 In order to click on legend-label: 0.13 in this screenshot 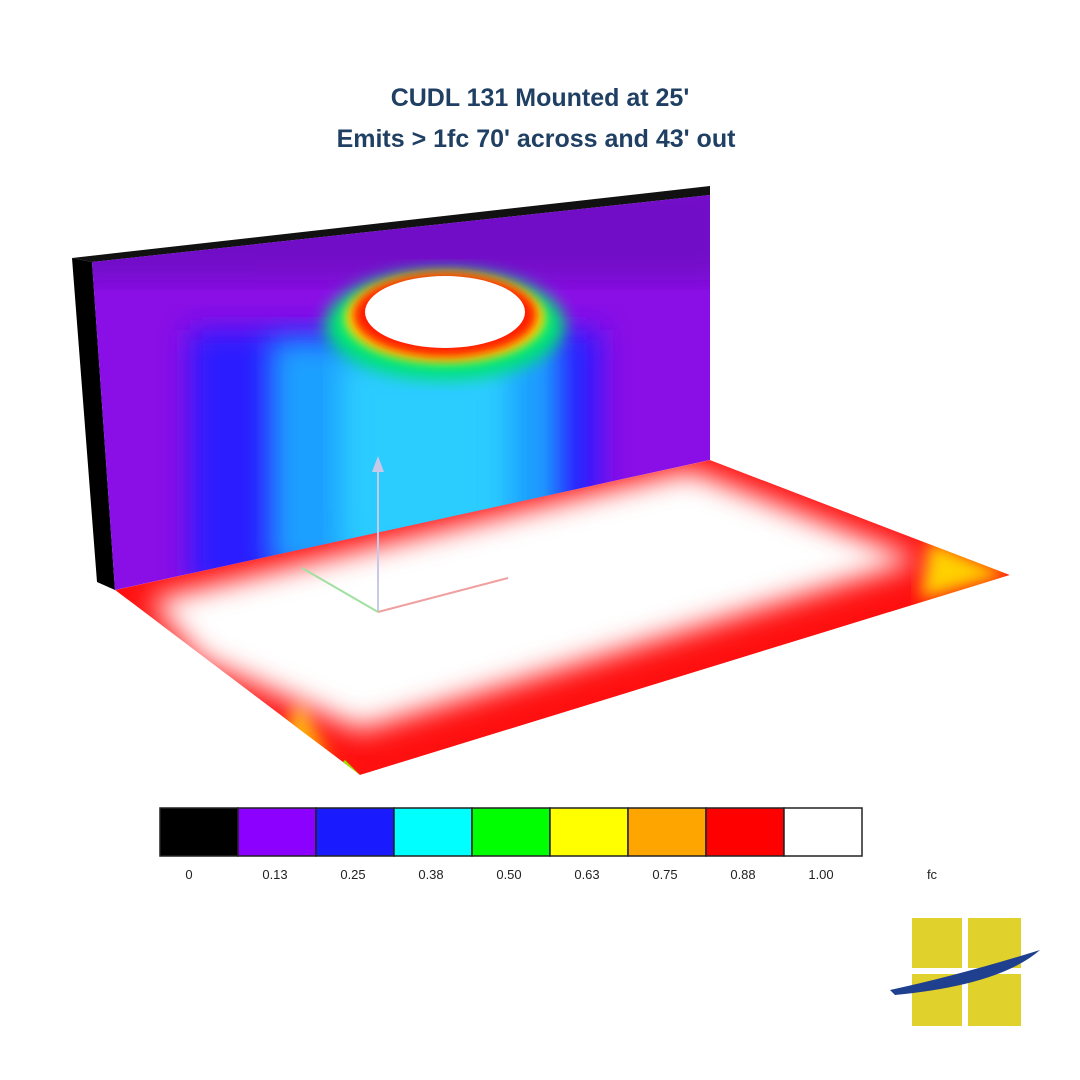, I will do `click(274, 874)`.